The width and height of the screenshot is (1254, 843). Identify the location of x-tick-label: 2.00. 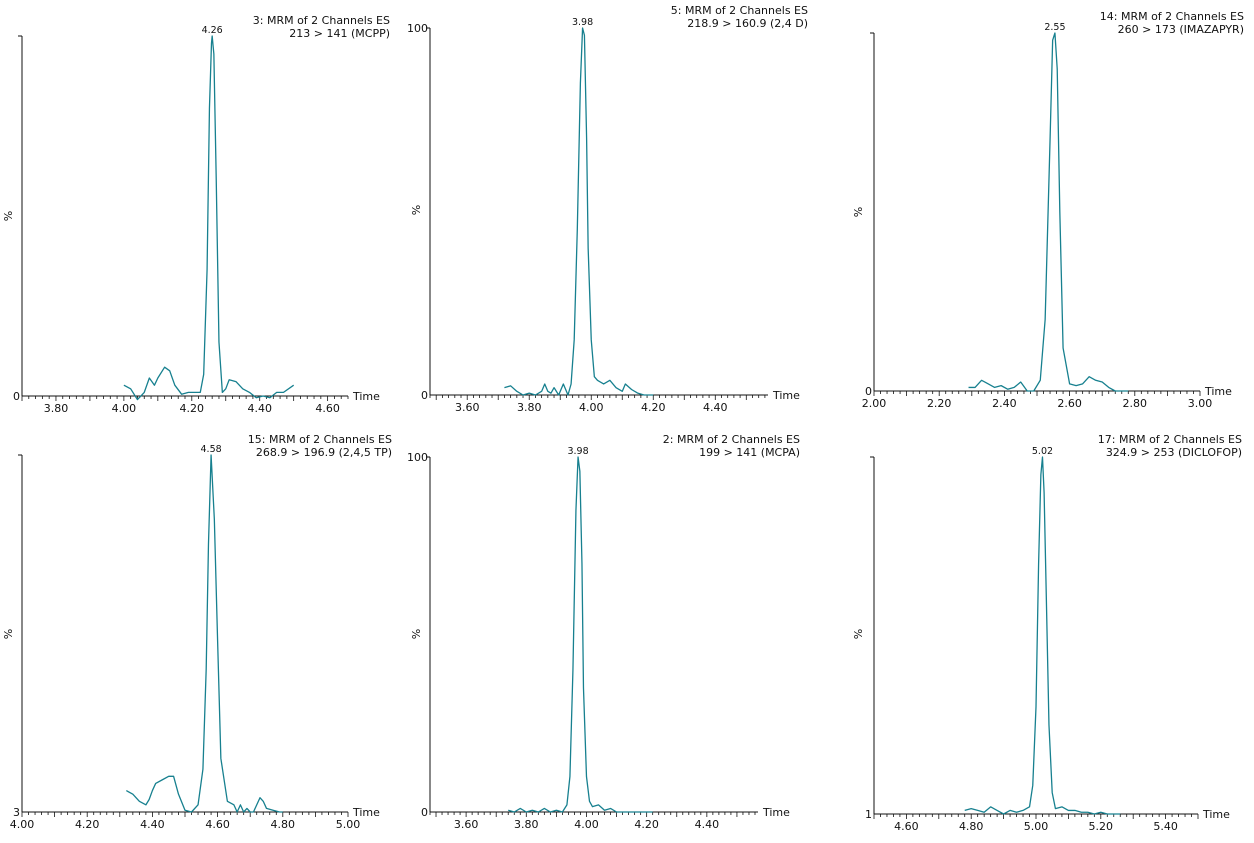
(874, 403).